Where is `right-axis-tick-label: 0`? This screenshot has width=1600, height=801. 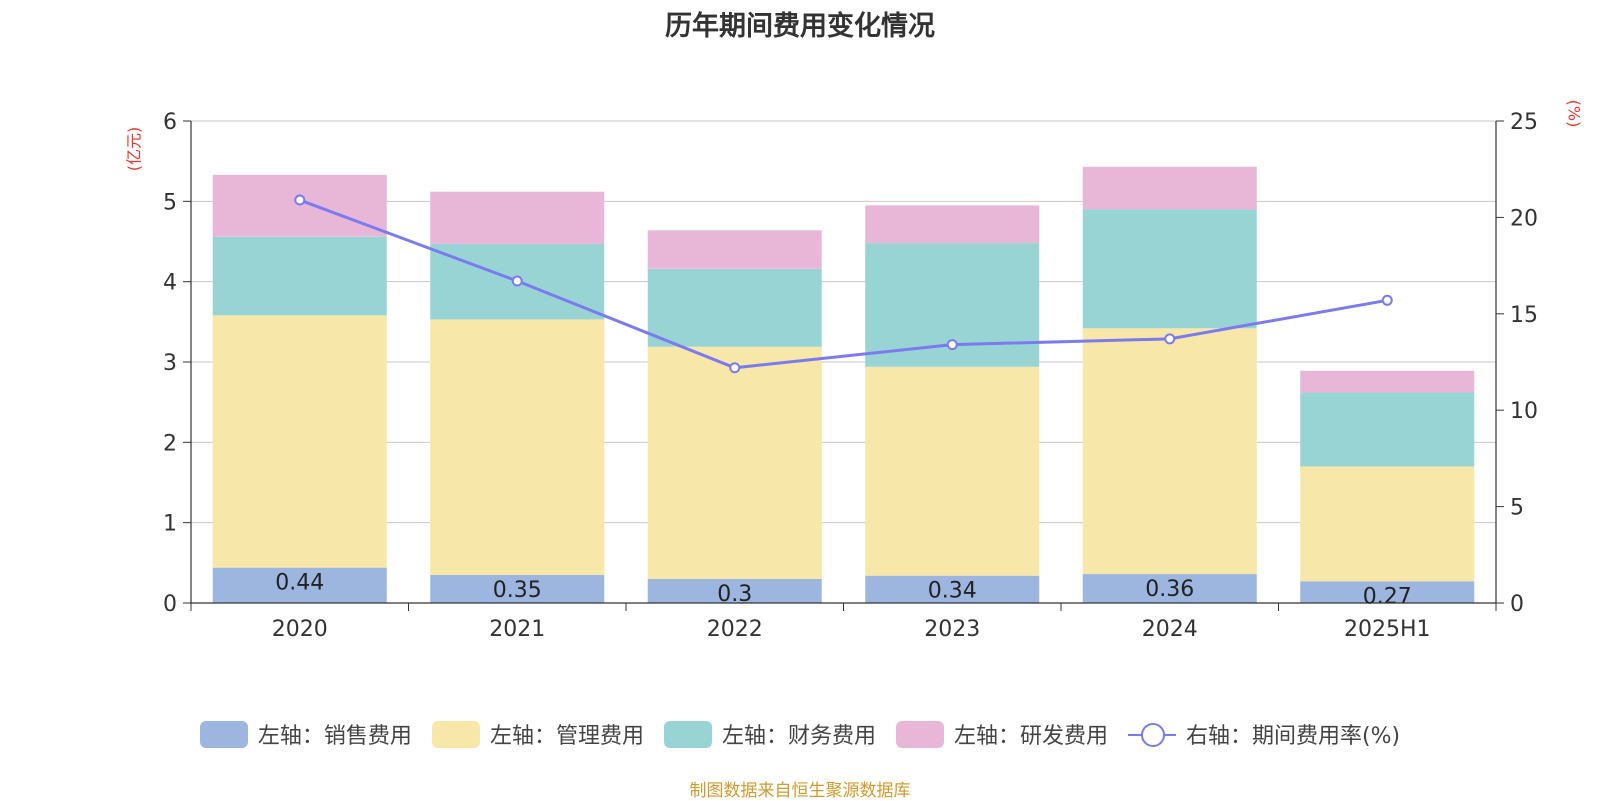
right-axis-tick-label: 0 is located at coordinates (1517, 604).